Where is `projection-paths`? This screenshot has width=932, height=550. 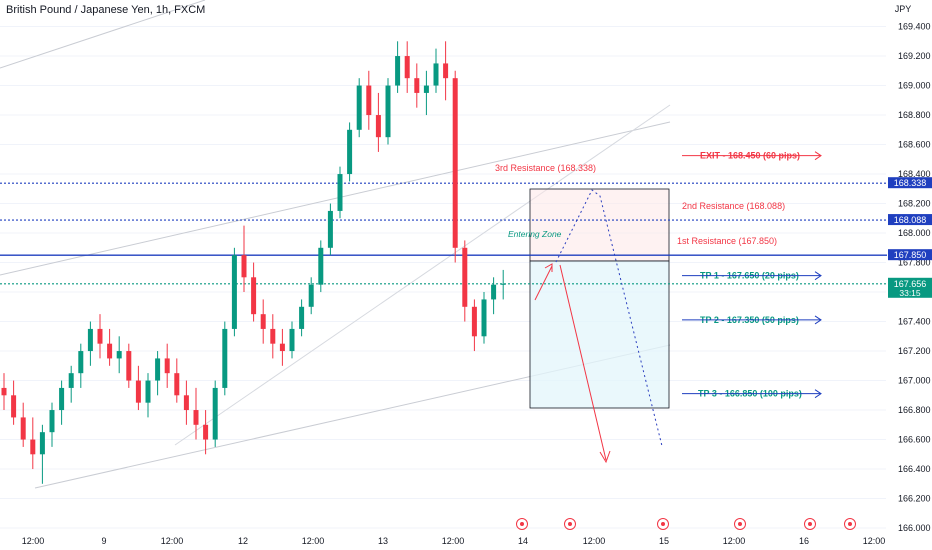 projection-paths is located at coordinates (598, 326).